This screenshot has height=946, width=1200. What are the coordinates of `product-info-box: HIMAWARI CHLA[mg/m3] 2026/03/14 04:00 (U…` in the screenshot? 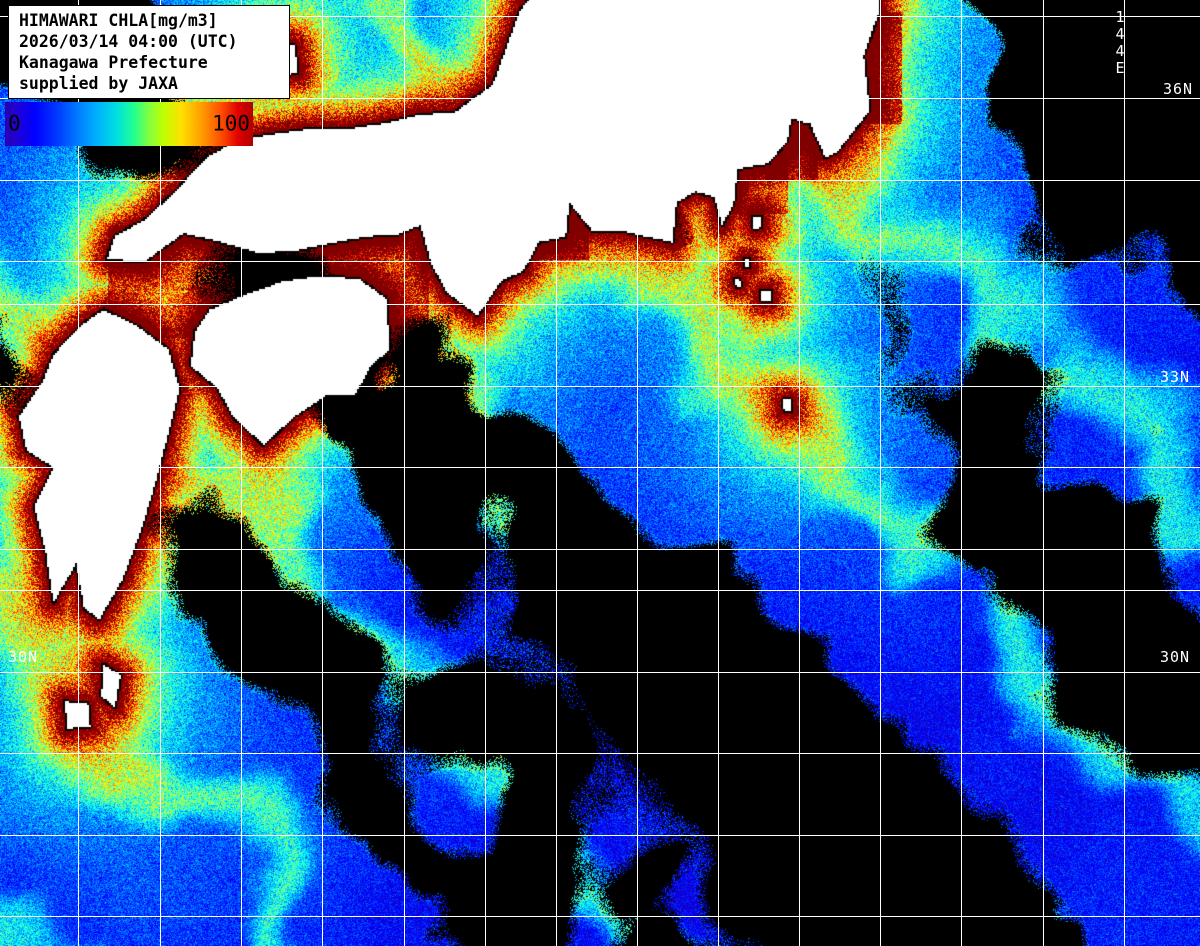 It's located at (149, 52).